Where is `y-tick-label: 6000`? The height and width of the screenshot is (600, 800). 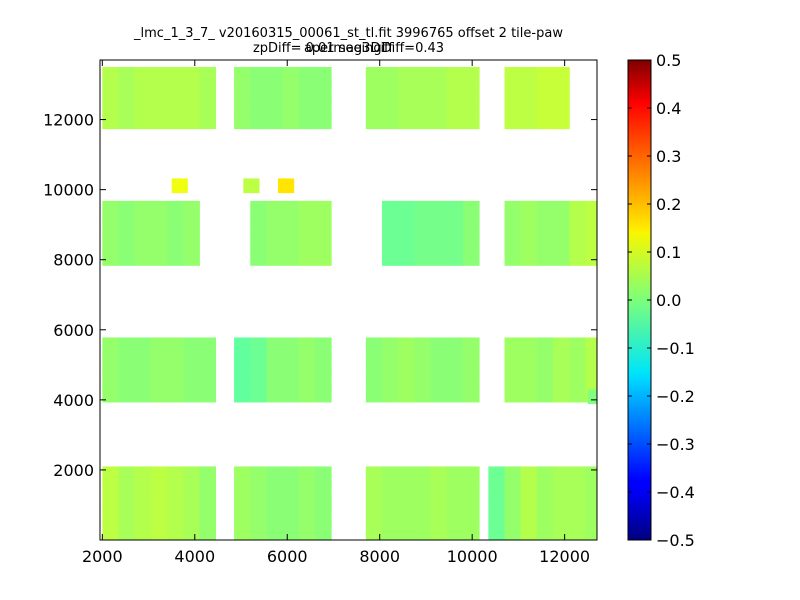
y-tick-label: 6000 is located at coordinates (73, 330).